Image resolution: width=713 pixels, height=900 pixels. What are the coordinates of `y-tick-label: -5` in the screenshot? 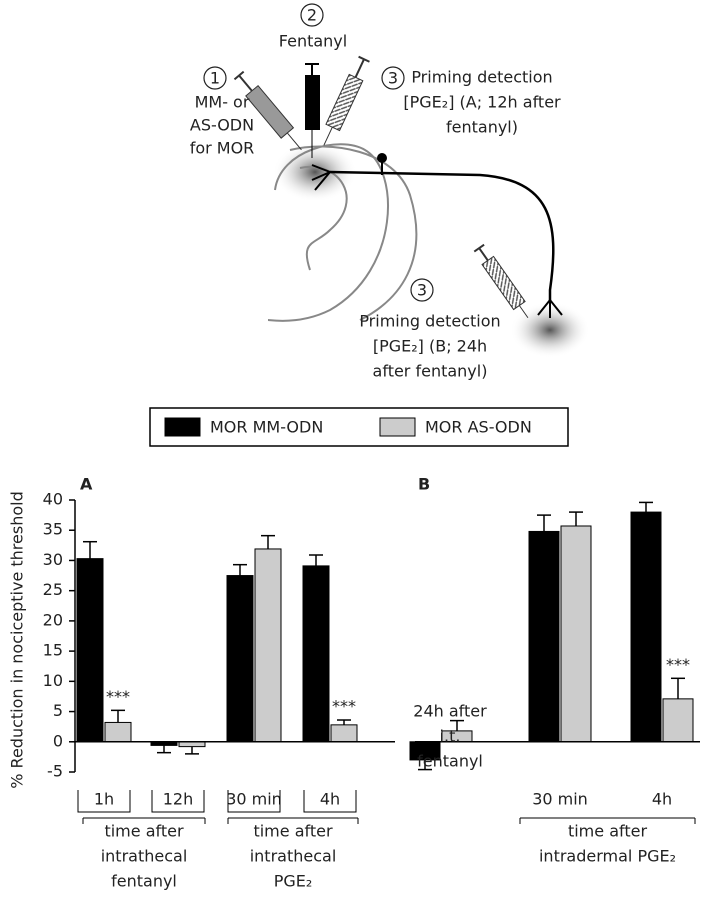 It's located at (55, 771).